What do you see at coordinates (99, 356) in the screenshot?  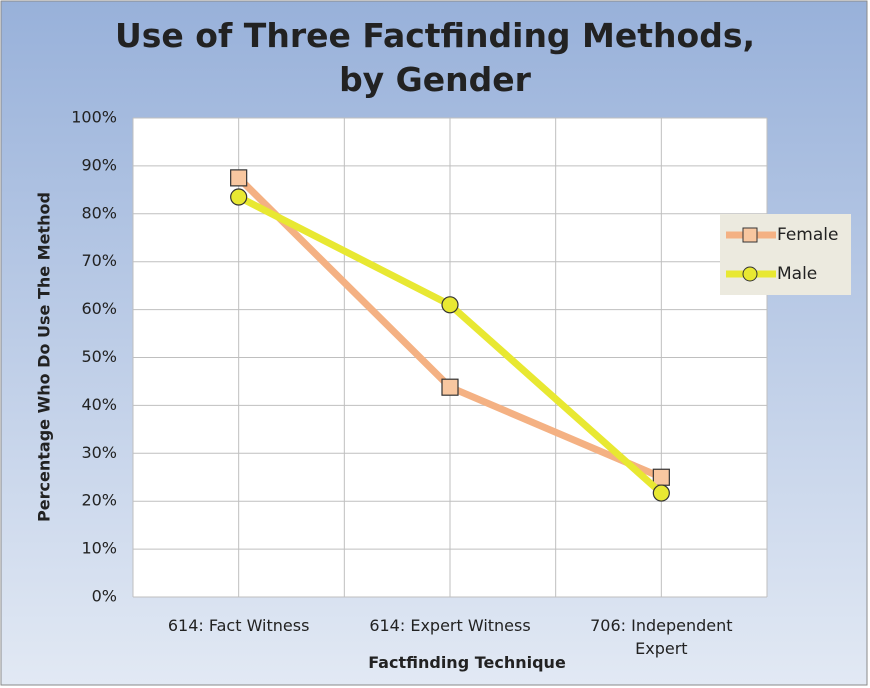 I see `y-tick-label: 50%` at bounding box center [99, 356].